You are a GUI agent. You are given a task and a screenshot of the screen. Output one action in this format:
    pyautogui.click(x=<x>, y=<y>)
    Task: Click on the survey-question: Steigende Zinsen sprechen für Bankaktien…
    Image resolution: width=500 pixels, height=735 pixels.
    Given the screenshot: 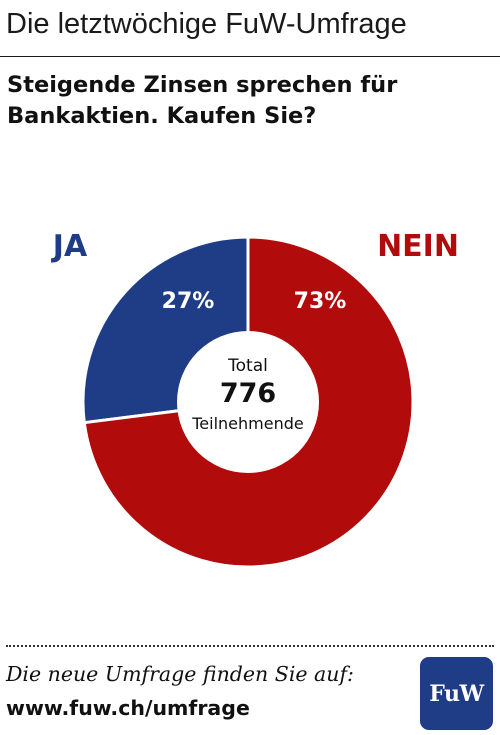 What is the action you would take?
    pyautogui.click(x=247, y=101)
    